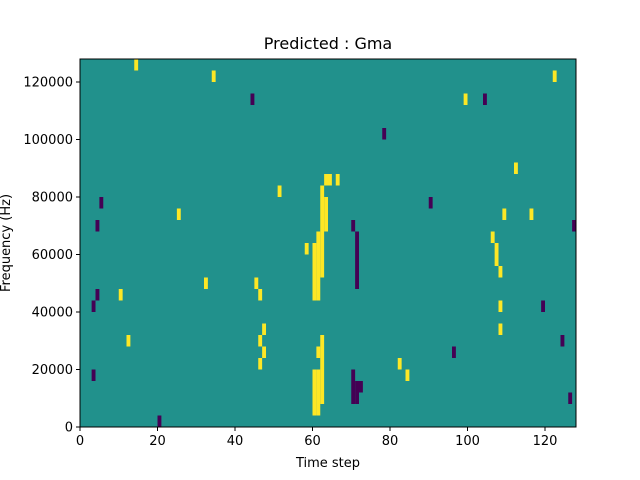 The width and height of the screenshot is (640, 480). Describe the element at coordinates (48, 140) in the screenshot. I see `y-tick-label: 100000` at that location.